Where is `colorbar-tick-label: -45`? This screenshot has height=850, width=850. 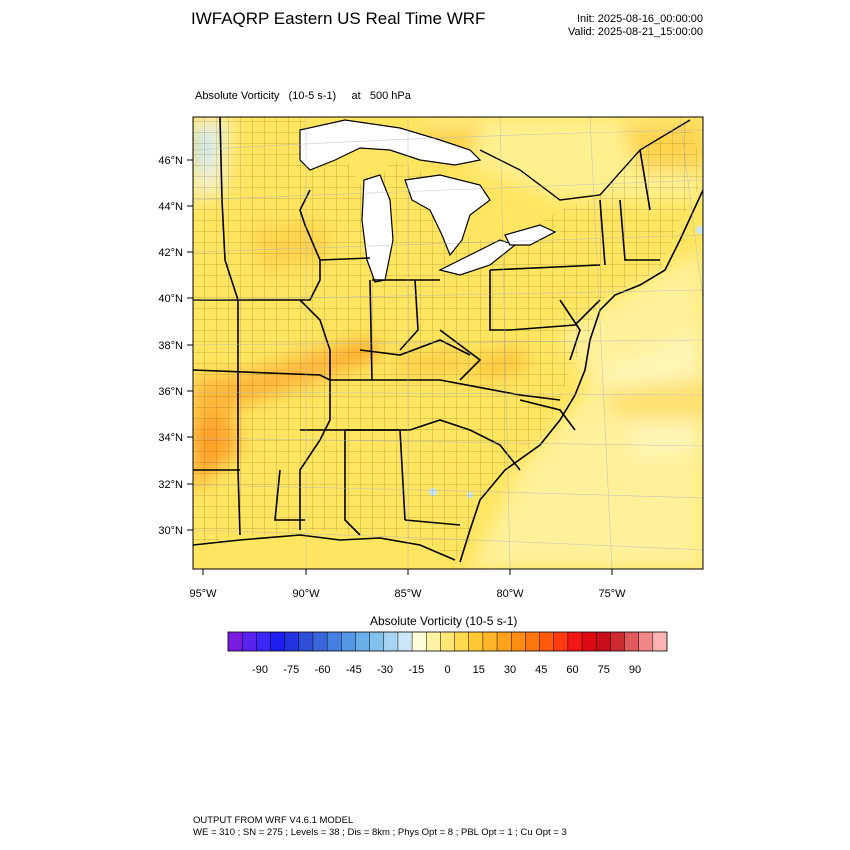 colorbar-tick-label: -45 is located at coordinates (354, 670).